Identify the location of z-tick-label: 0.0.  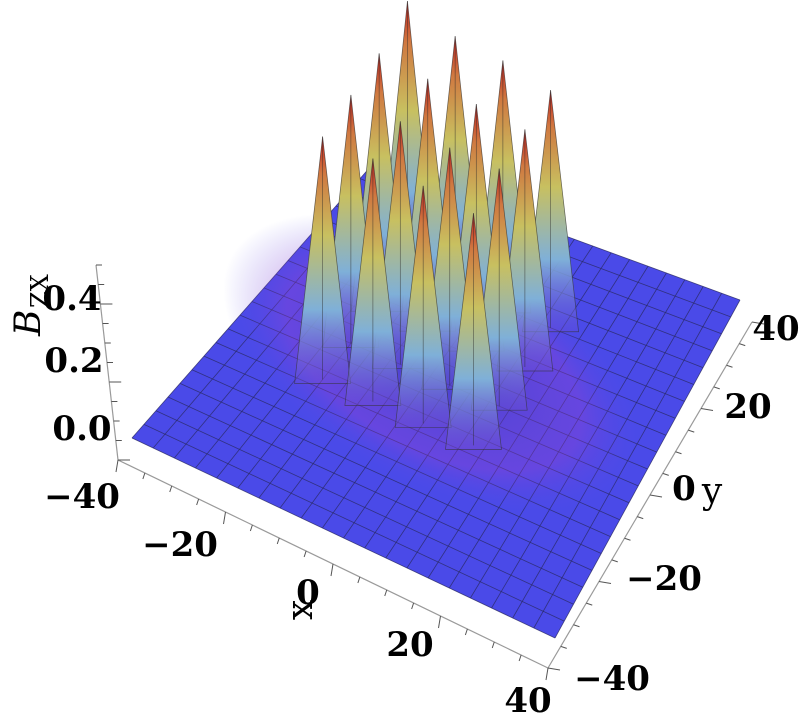
(81, 429).